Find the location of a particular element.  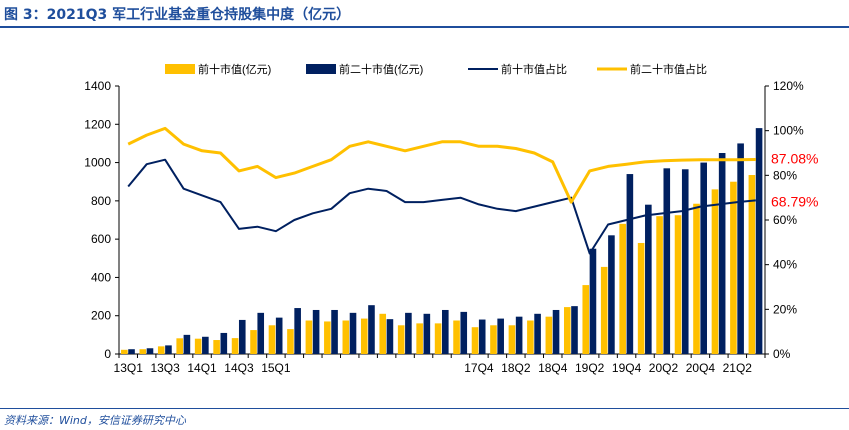

title-rule is located at coordinates (424, 27).